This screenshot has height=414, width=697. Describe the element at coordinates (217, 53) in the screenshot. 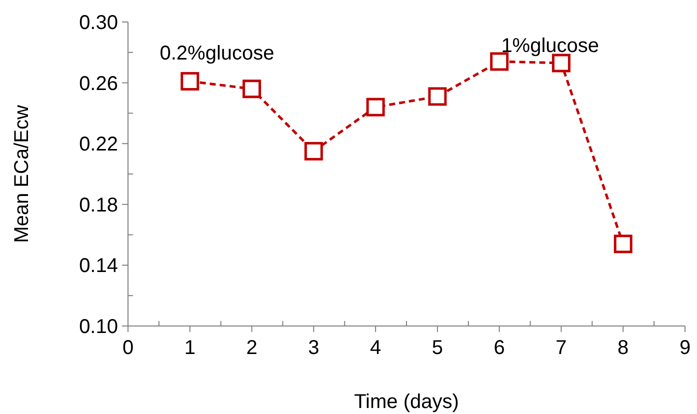

I see `annotation: 0.2%glucose` at that location.